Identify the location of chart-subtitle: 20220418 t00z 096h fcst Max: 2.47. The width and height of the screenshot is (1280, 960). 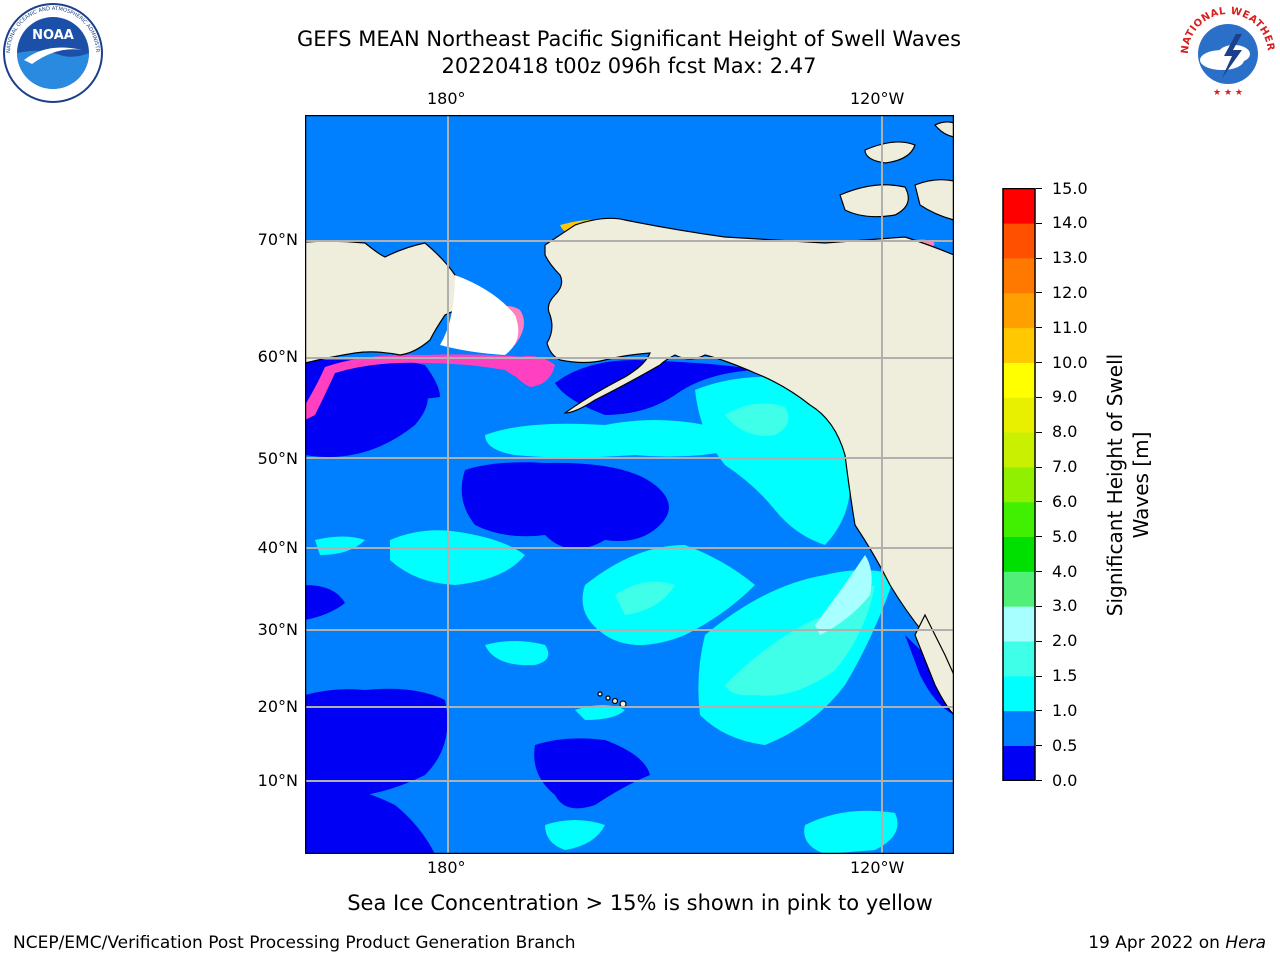
(629, 66).